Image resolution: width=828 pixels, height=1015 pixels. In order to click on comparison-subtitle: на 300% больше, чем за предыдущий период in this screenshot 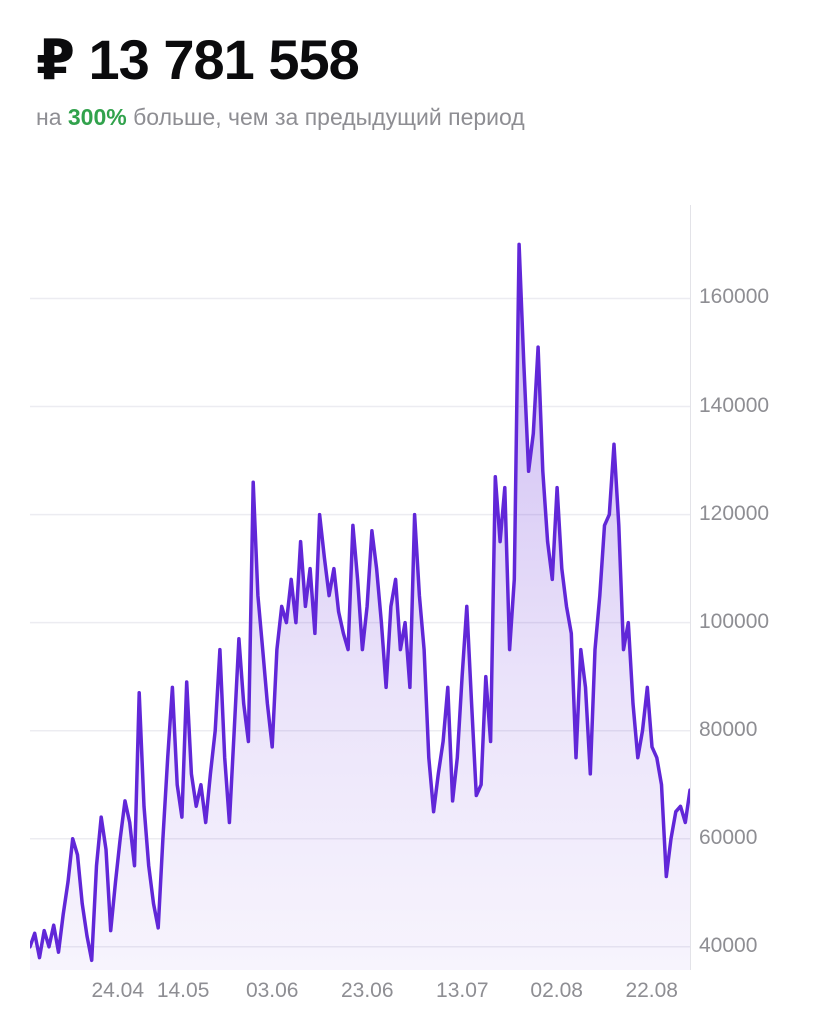, I will do `click(414, 117)`.